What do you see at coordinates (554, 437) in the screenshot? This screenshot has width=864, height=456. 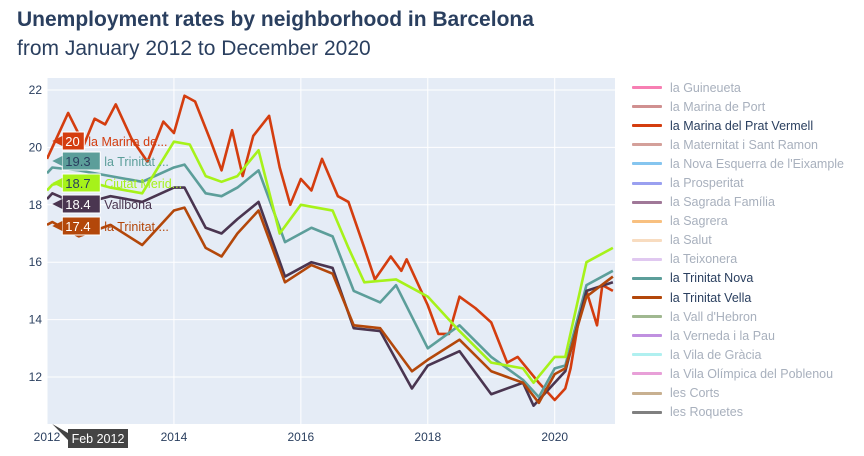 I see `x-tick-label: 2020` at bounding box center [554, 437].